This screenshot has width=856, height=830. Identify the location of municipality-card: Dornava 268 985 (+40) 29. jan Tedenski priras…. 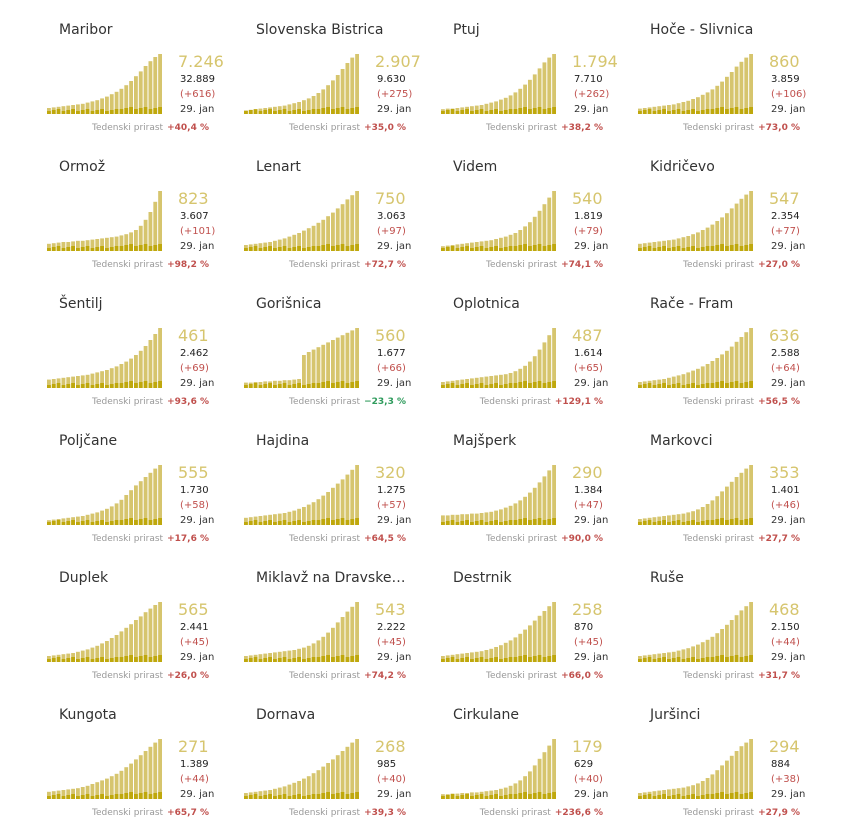
(327, 757).